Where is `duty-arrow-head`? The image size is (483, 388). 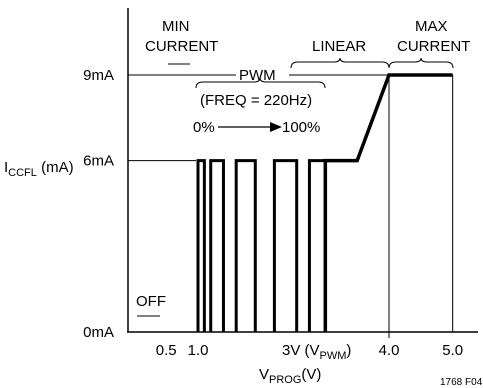
duty-arrow-head is located at coordinates (276, 127).